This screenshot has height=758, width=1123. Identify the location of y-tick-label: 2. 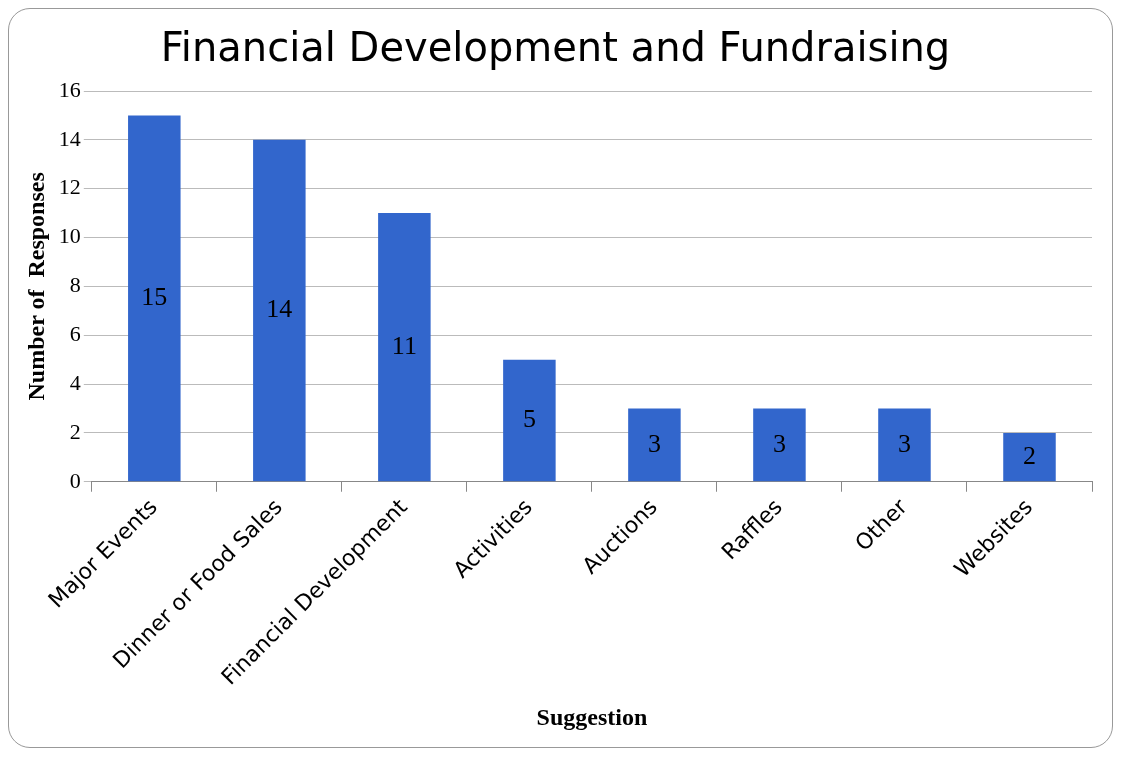
(75, 431).